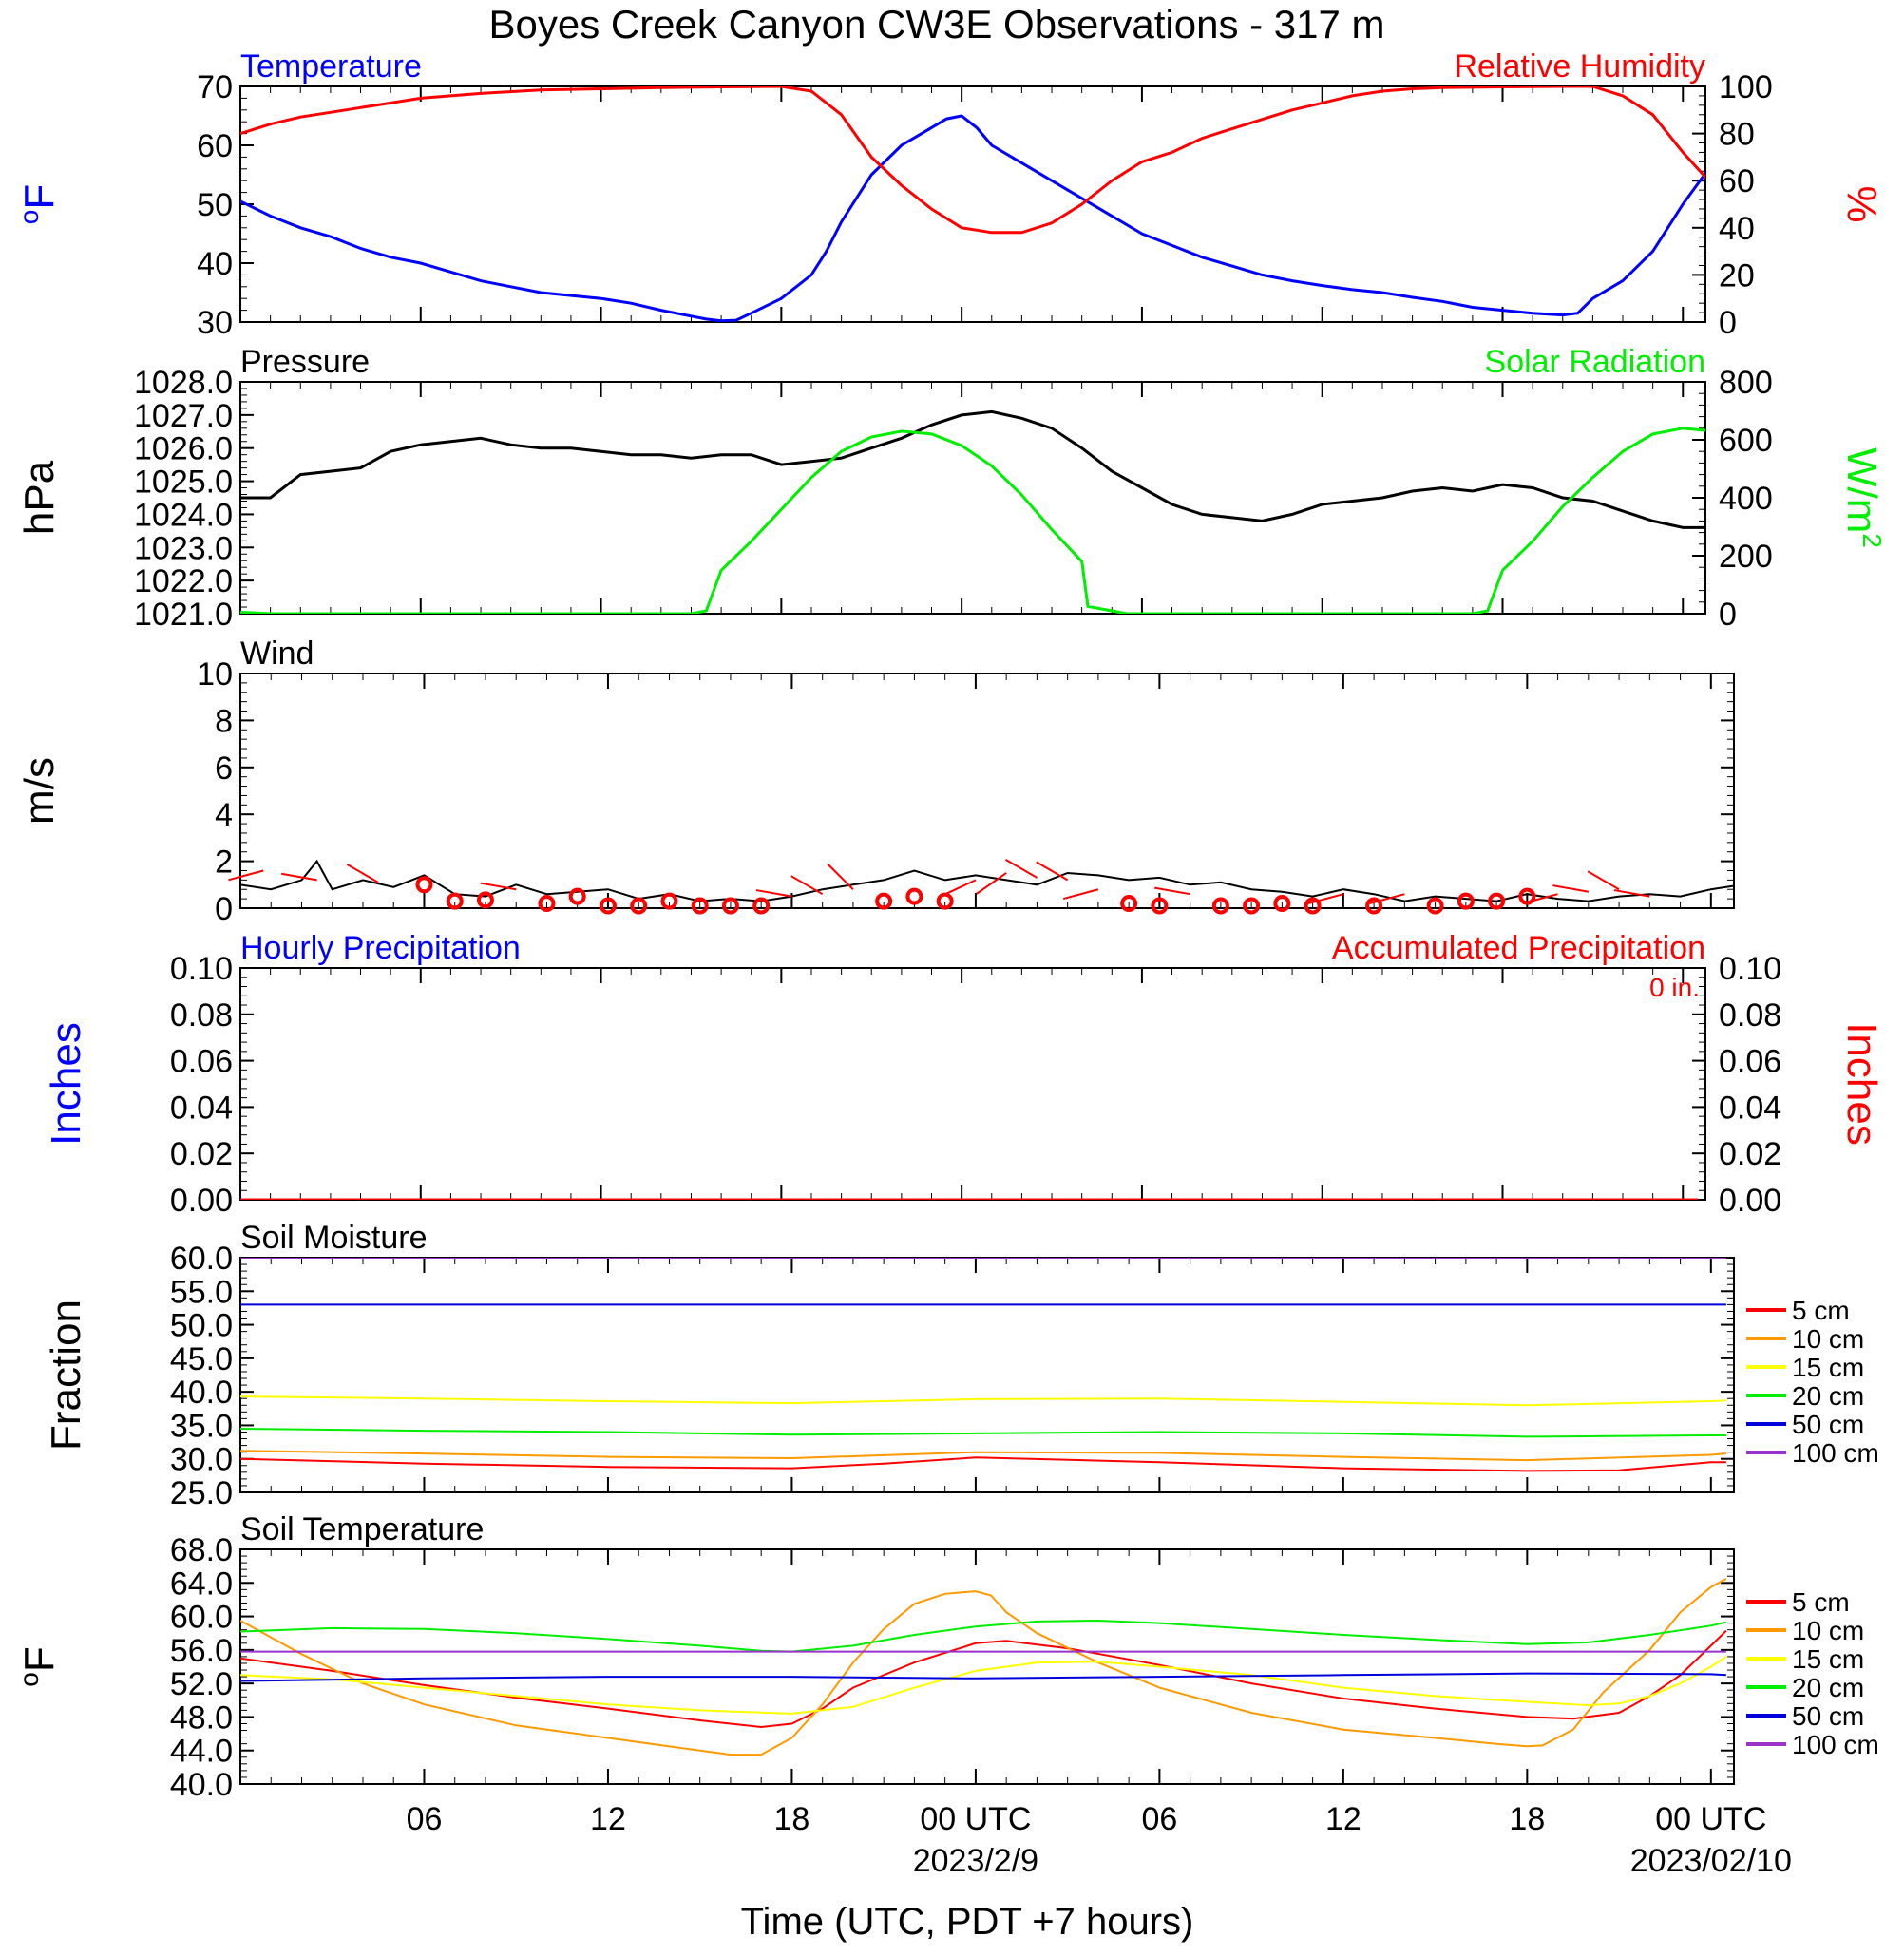  What do you see at coordinates (202, 1684) in the screenshot?
I see `y-tick-label: 52.0` at bounding box center [202, 1684].